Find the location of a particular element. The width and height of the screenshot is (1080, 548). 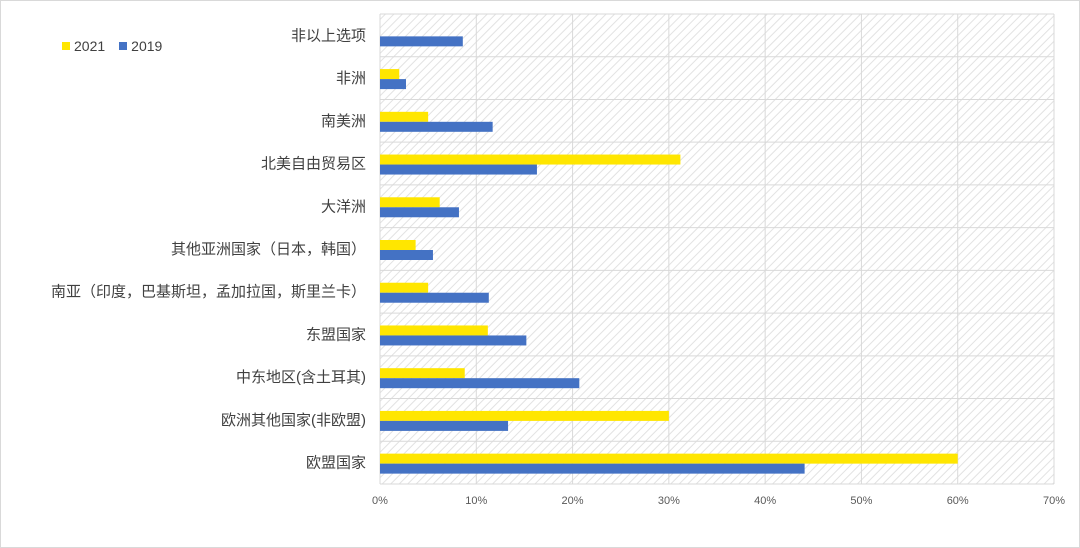

category-label: 欧盟国家 is located at coordinates (336, 463).